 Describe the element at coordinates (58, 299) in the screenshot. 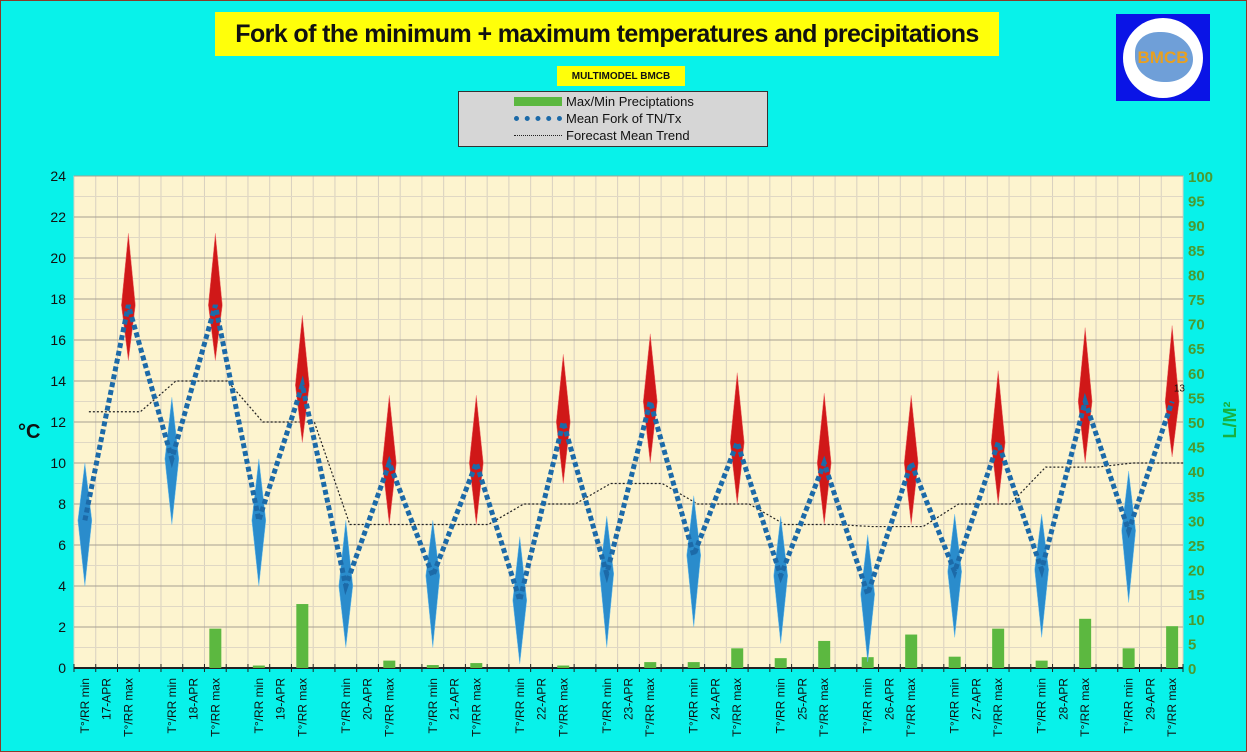

I see `y-tick-label: 18` at that location.